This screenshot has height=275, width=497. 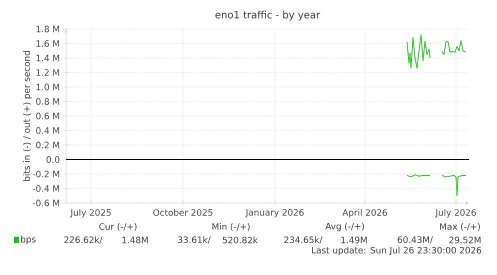 What do you see at coordinates (48, 43) in the screenshot?
I see `y-tick-label: 1.6 M` at bounding box center [48, 43].